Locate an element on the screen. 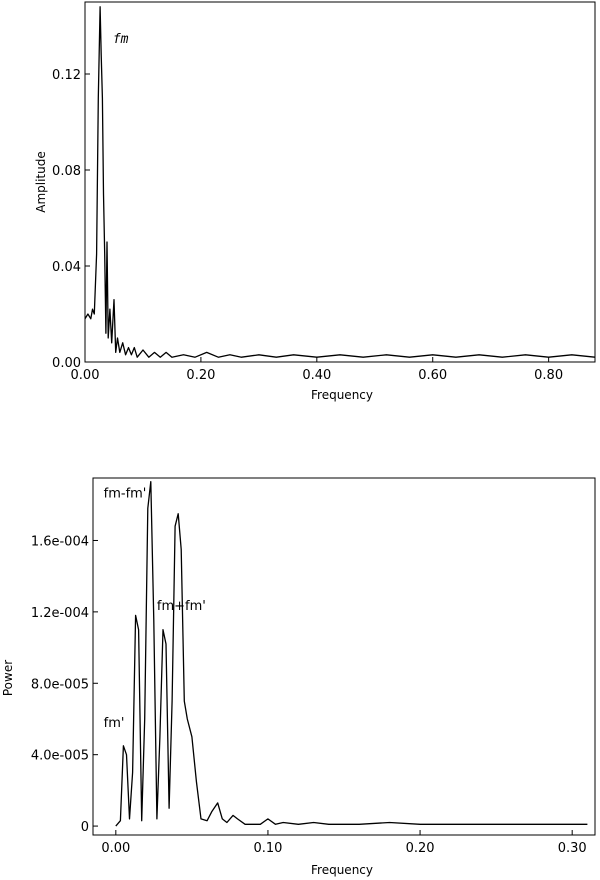 Image resolution: width=600 pixels, height=880 pixels. annotation-fm-prime: fm' is located at coordinates (114, 723).